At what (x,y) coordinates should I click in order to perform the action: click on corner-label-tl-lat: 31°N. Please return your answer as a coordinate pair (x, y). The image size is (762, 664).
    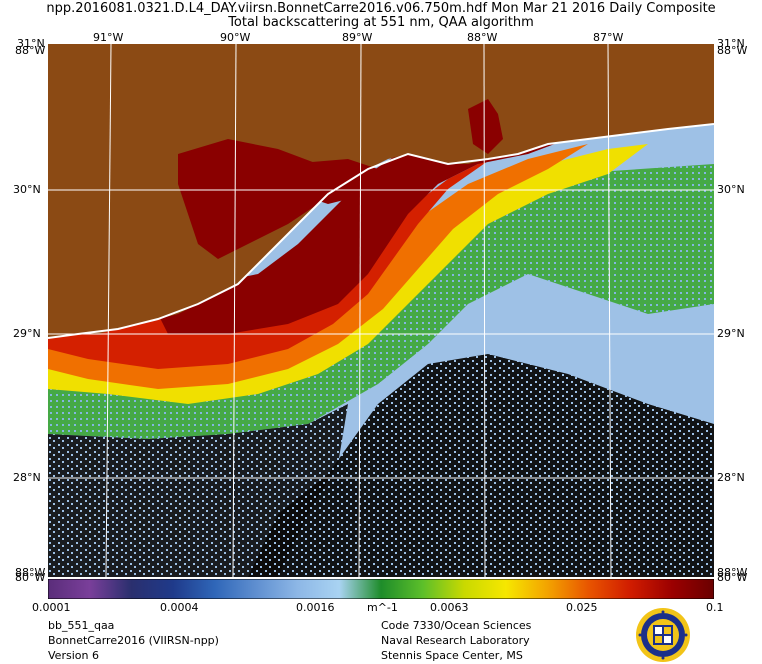
    Looking at the image, I should click on (31, 43).